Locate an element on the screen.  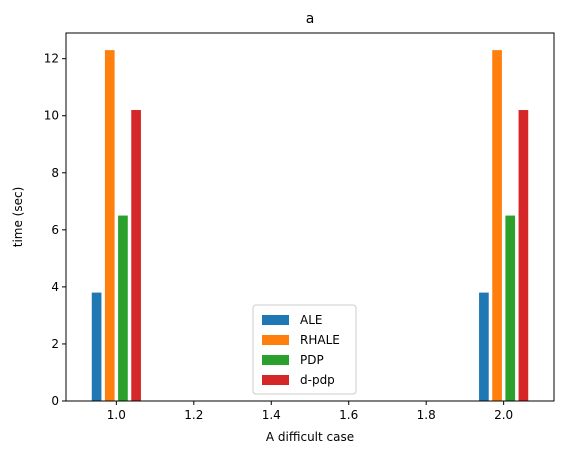
y-axis-label: time (sec) is located at coordinates (18, 217).